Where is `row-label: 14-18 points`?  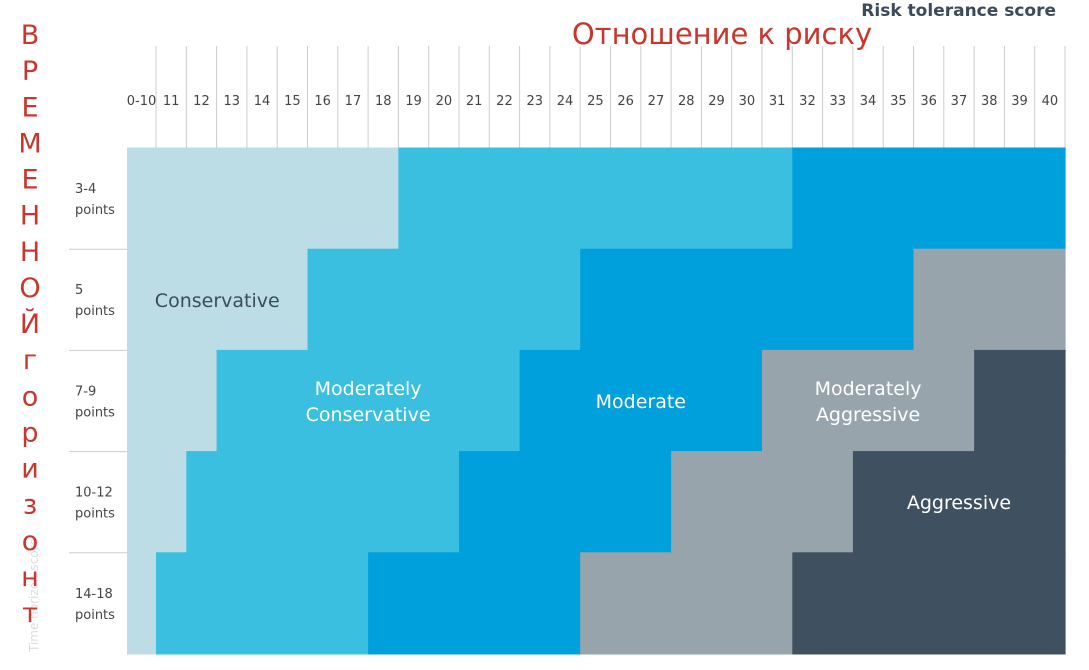 row-label: 14-18 points is located at coordinates (95, 605).